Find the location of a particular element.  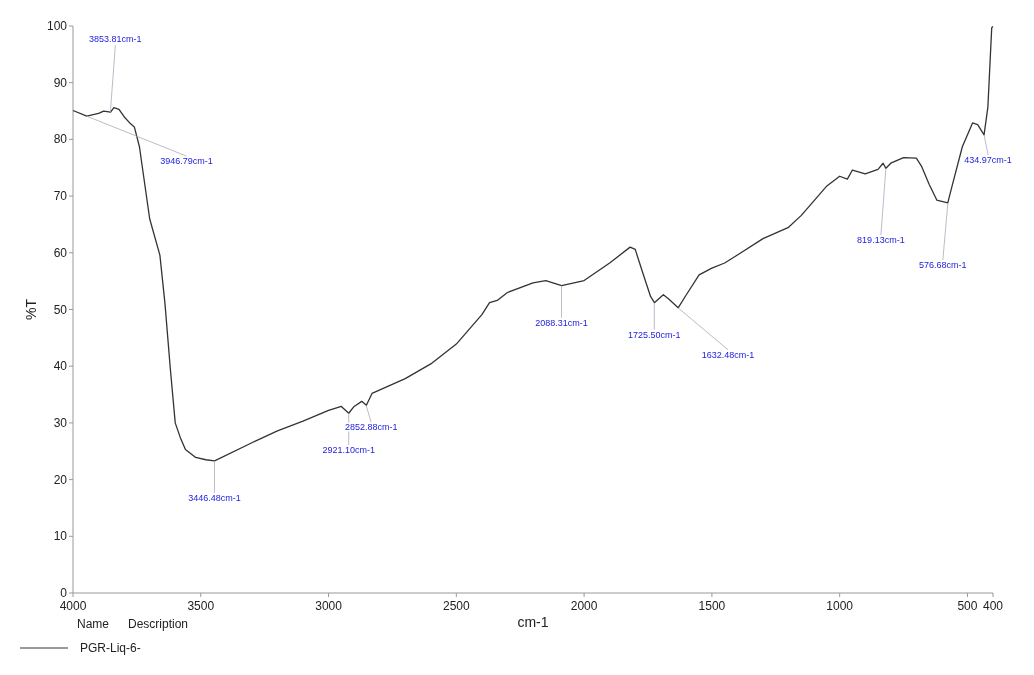

y-tick-label: 40 is located at coordinates (60, 366).